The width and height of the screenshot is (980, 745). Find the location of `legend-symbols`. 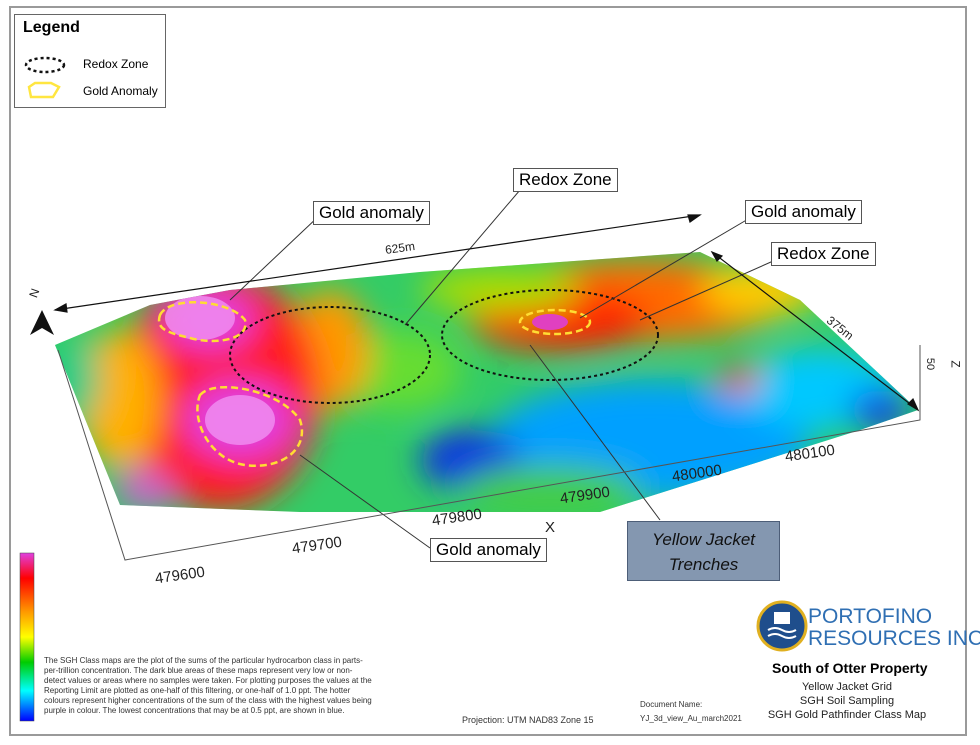

legend-symbols is located at coordinates (45, 77).